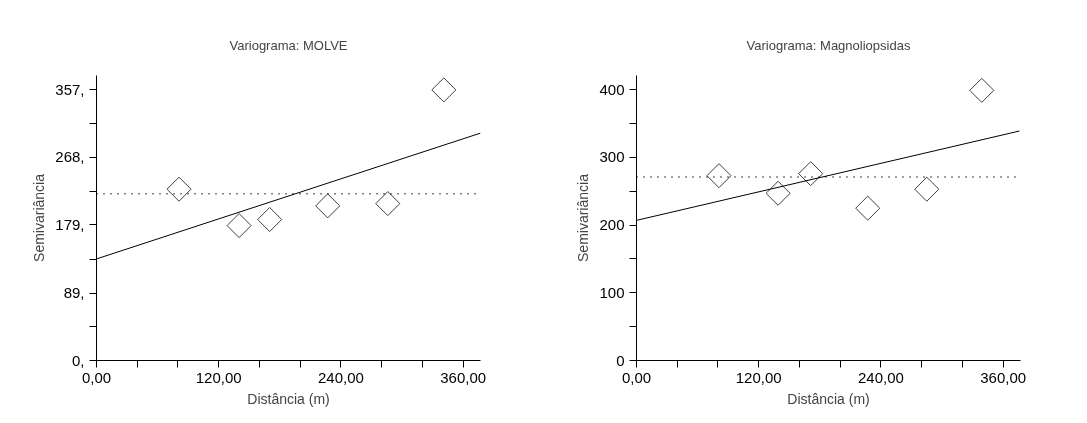 The image size is (1087, 423). Describe the element at coordinates (828, 45) in the screenshot. I see `chart-title: Variograma: Magnoliopsidas` at that location.